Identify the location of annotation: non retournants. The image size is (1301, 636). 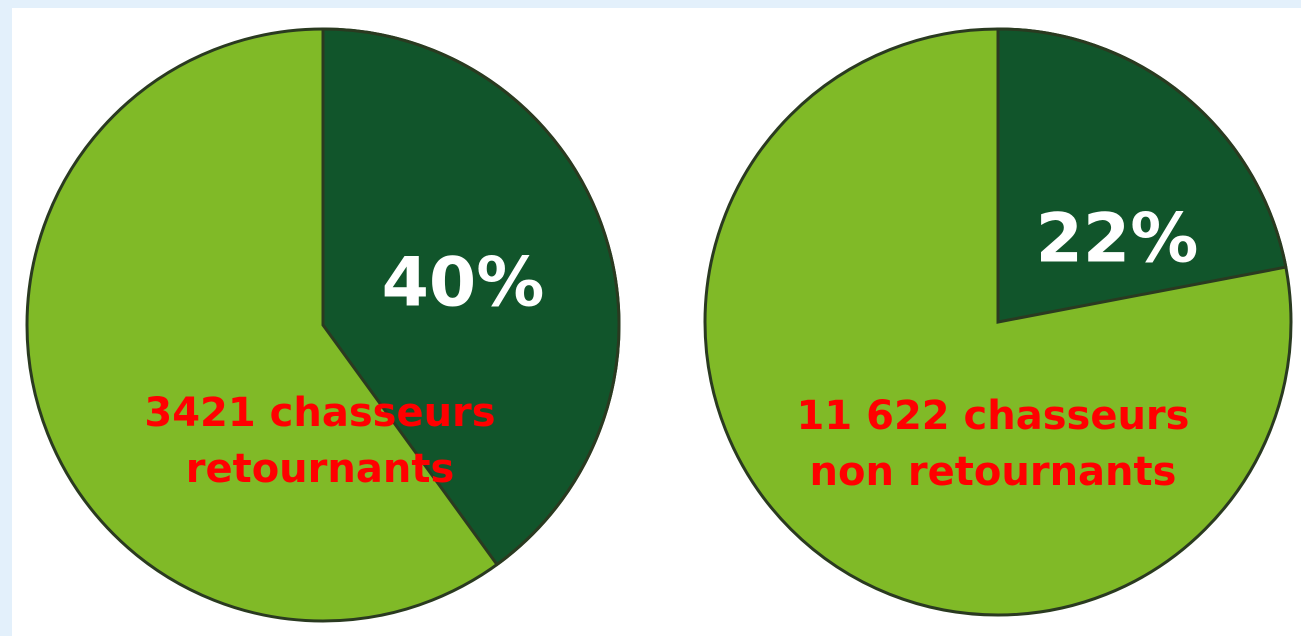
(993, 472).